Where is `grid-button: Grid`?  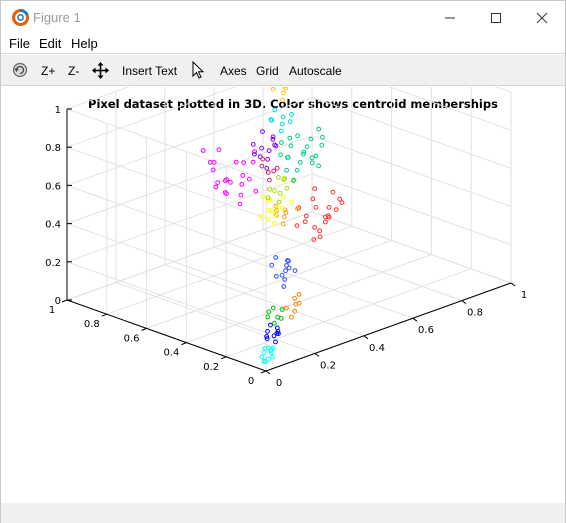
grid-button: Grid is located at coordinates (267, 71).